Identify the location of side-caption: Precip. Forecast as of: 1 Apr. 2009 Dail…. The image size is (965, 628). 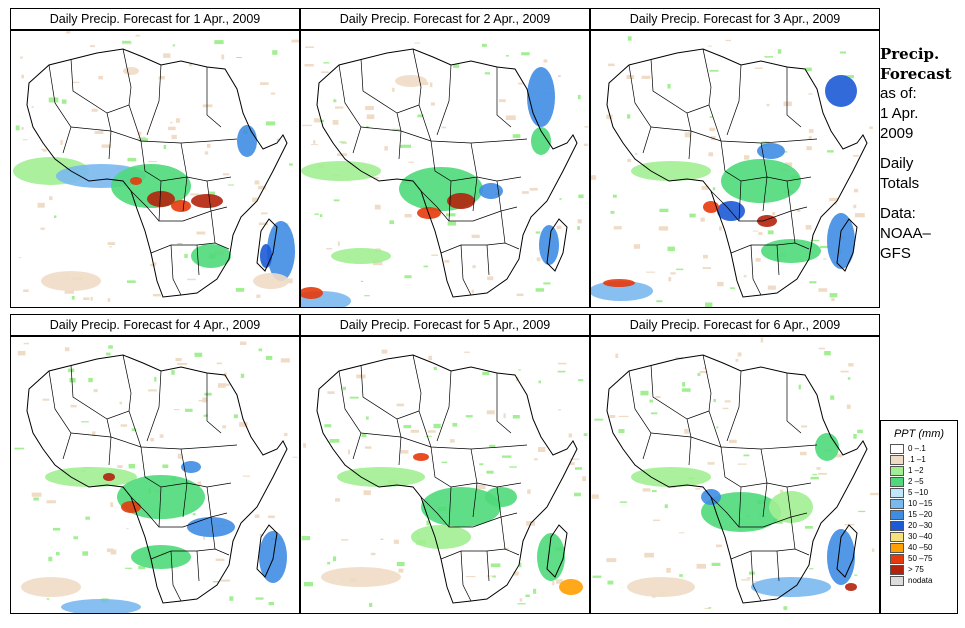
(922, 154).